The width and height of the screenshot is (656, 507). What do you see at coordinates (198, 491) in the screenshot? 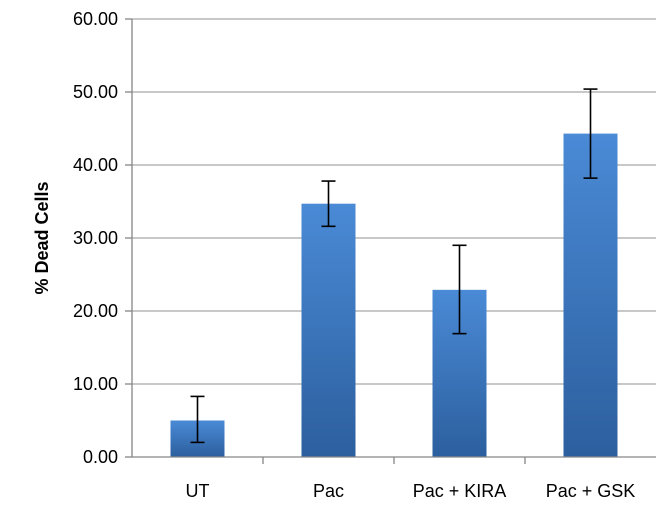
I see `x-category-label: UT` at bounding box center [198, 491].